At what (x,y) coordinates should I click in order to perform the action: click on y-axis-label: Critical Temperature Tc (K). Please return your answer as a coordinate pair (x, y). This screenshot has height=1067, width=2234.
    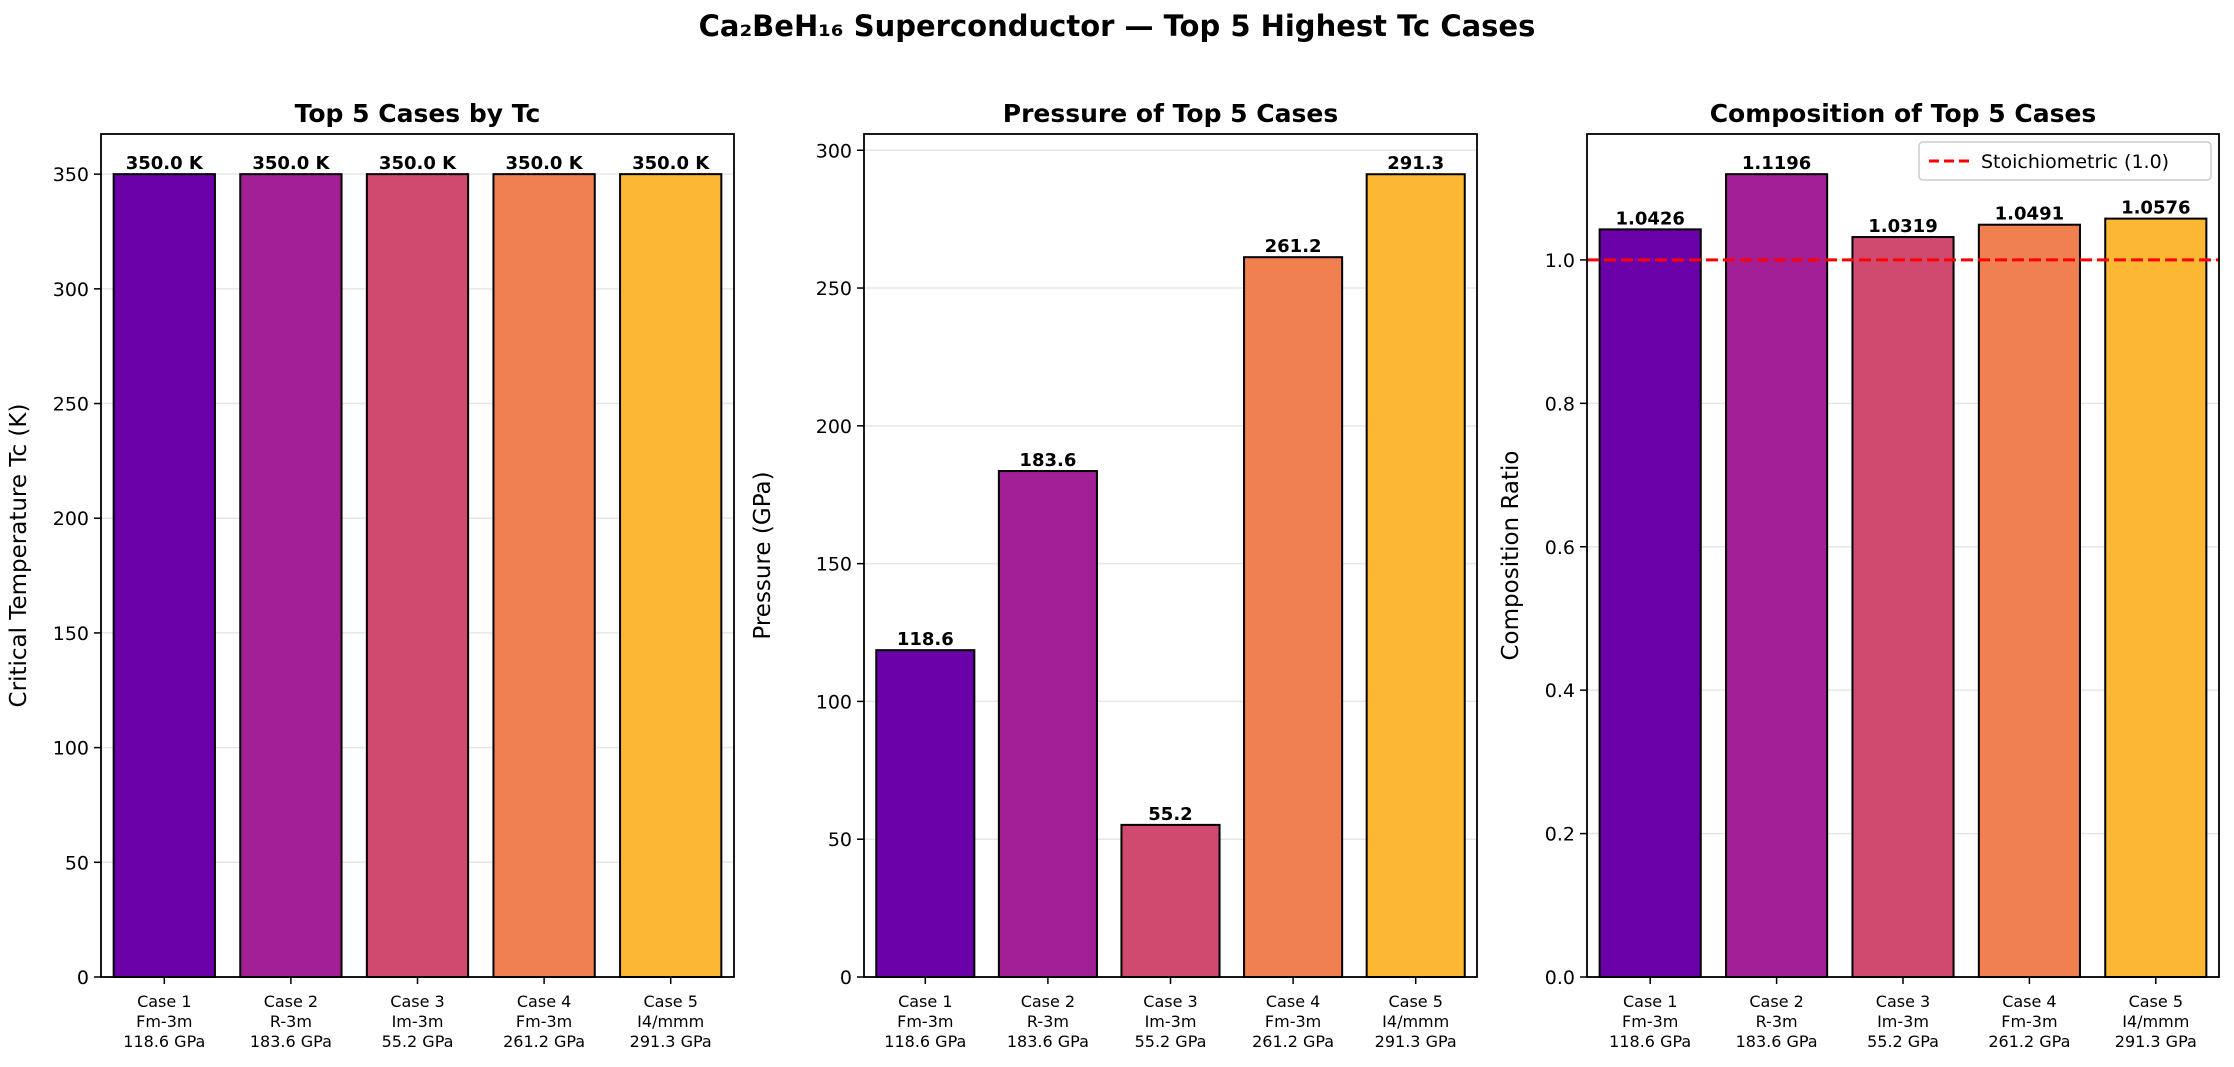
    Looking at the image, I should click on (19, 556).